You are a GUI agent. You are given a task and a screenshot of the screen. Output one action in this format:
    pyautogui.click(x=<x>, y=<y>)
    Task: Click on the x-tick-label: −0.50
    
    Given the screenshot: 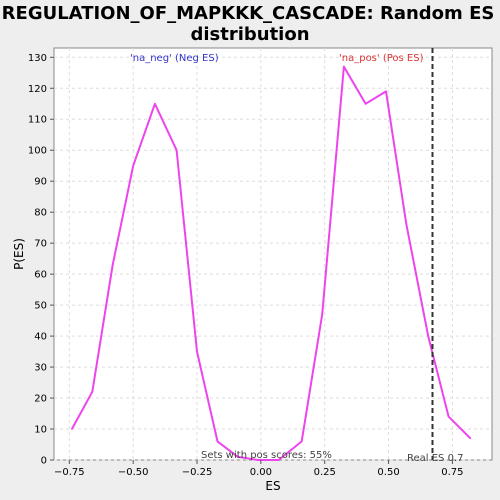 What is the action you would take?
    pyautogui.click(x=133, y=472)
    